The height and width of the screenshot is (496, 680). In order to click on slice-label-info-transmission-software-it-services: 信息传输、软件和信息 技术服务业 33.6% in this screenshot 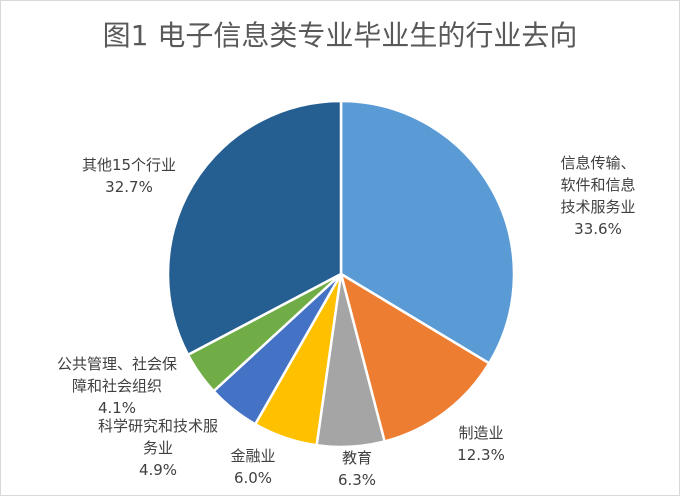, I will do `click(598, 196)`.